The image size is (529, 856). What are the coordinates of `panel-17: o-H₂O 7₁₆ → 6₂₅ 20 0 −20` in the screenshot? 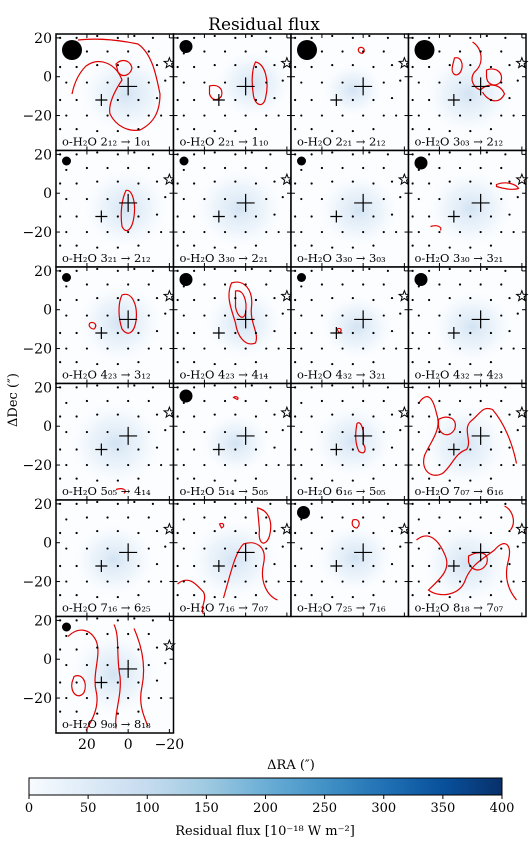 It's located at (99, 557).